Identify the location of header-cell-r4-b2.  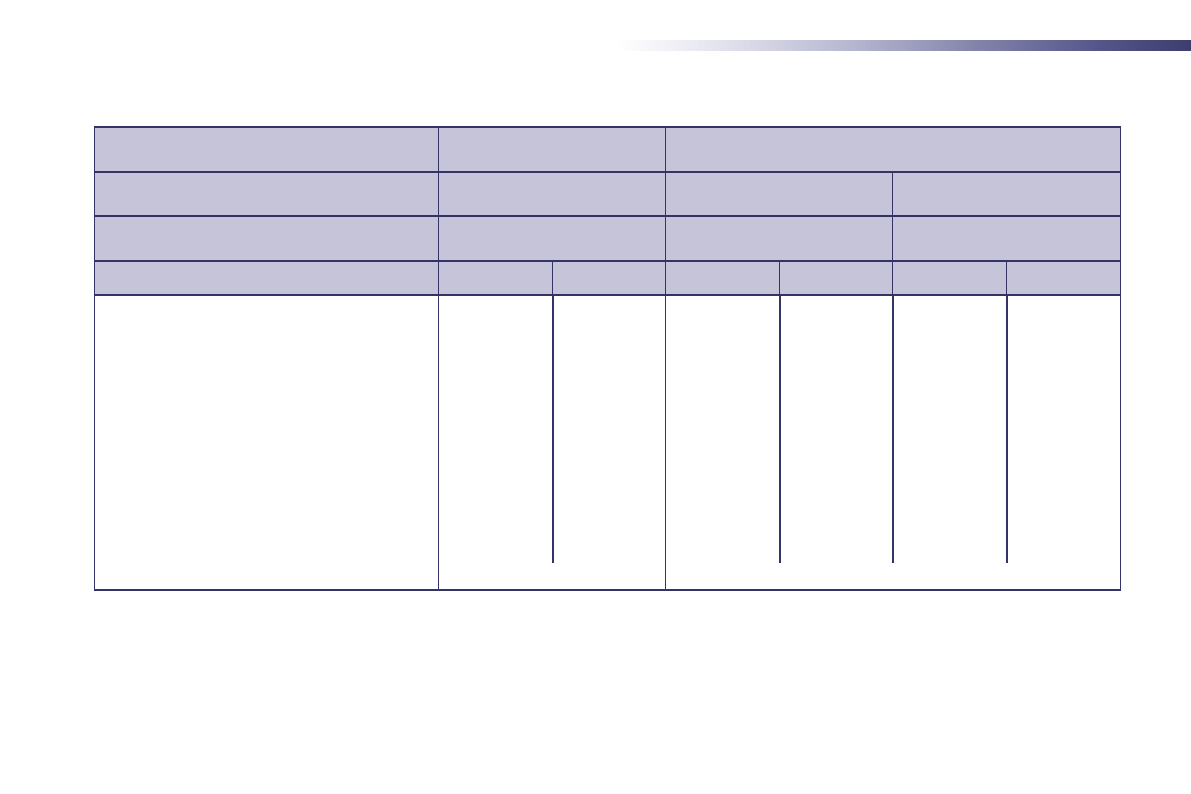
(609, 278).